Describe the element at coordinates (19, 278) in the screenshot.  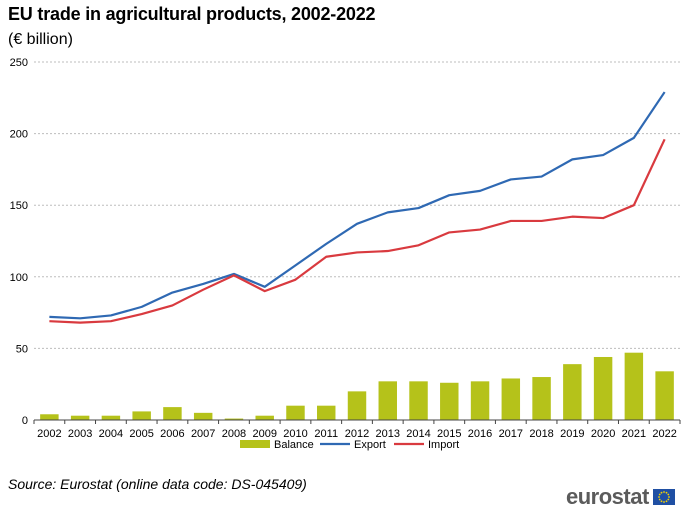
I see `y-tick-label: 100` at that location.